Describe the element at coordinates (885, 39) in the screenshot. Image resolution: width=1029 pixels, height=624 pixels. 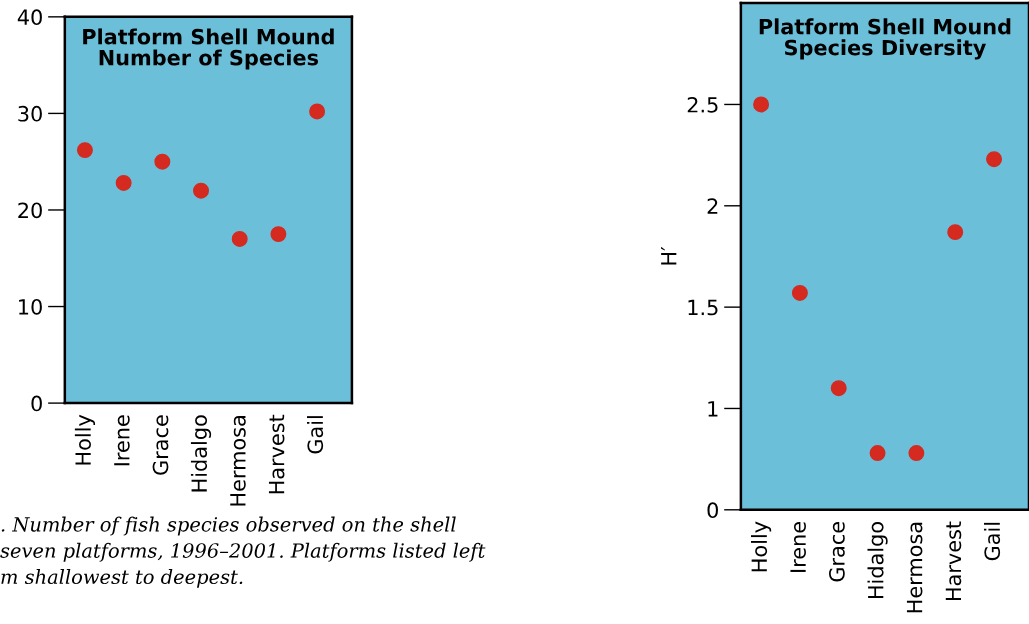
I see `text: Platform Shell Mound Species Diversity` at that location.